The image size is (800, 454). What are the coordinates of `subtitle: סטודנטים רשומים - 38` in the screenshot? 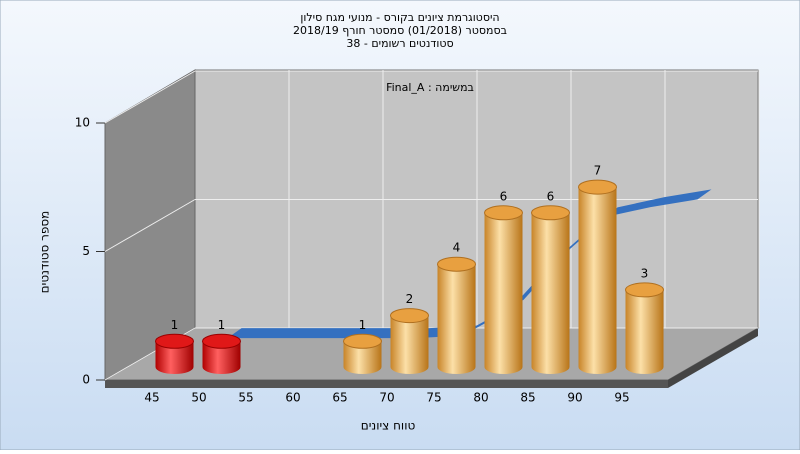 It's located at (399, 43).